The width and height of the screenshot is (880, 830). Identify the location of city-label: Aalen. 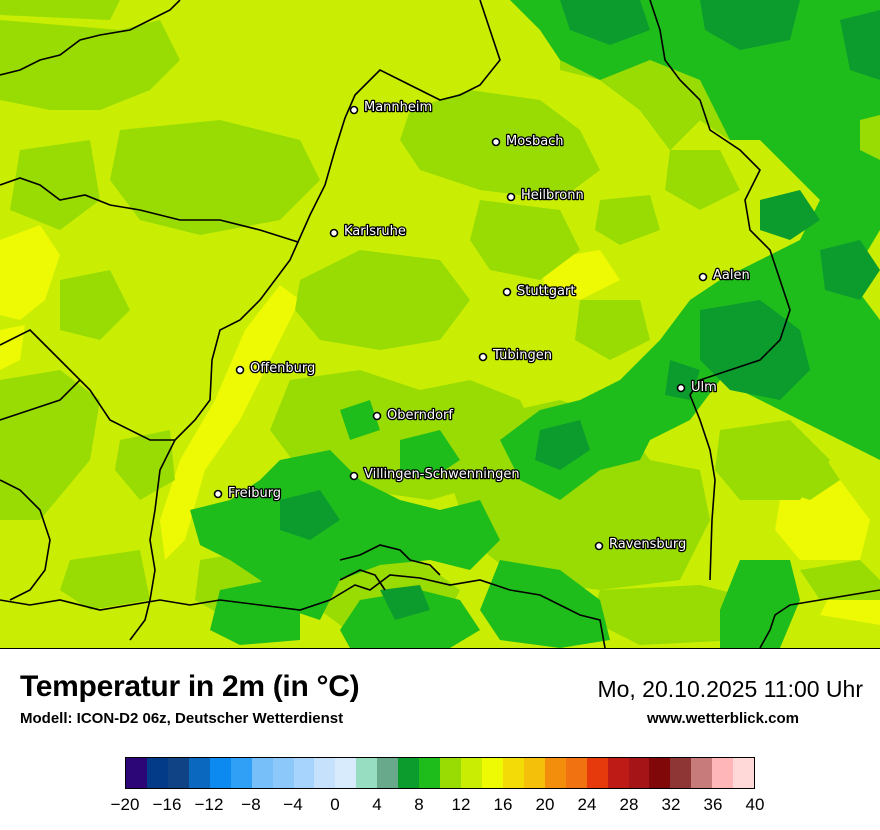
(731, 275).